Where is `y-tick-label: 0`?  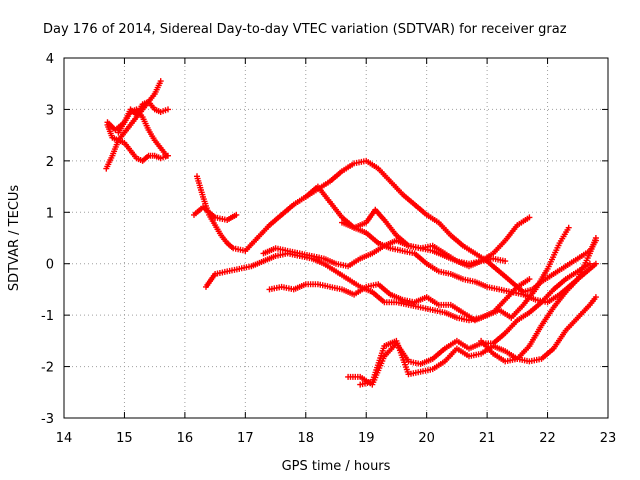 y-tick-label: 0 is located at coordinates (50, 265).